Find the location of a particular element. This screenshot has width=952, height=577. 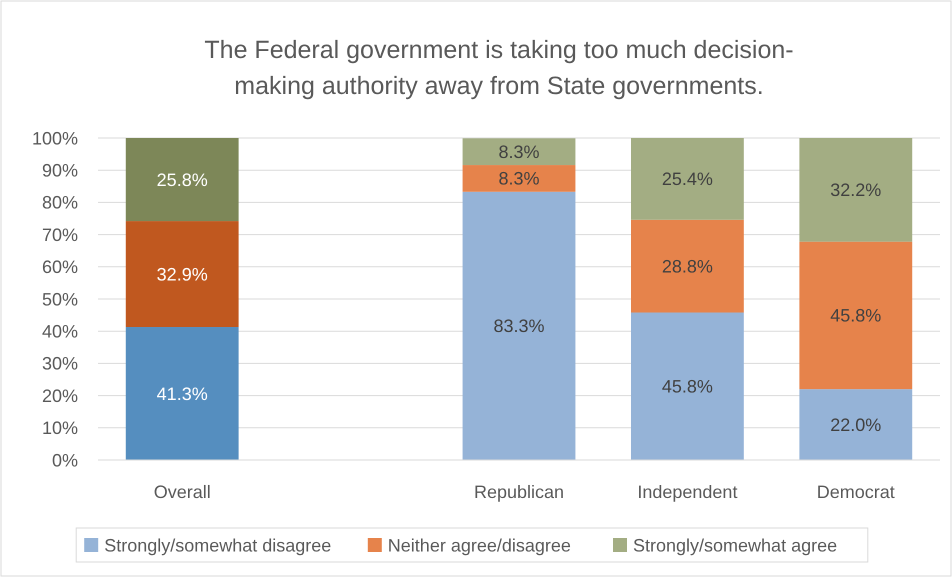

data-label: 25.8% is located at coordinates (182, 180).